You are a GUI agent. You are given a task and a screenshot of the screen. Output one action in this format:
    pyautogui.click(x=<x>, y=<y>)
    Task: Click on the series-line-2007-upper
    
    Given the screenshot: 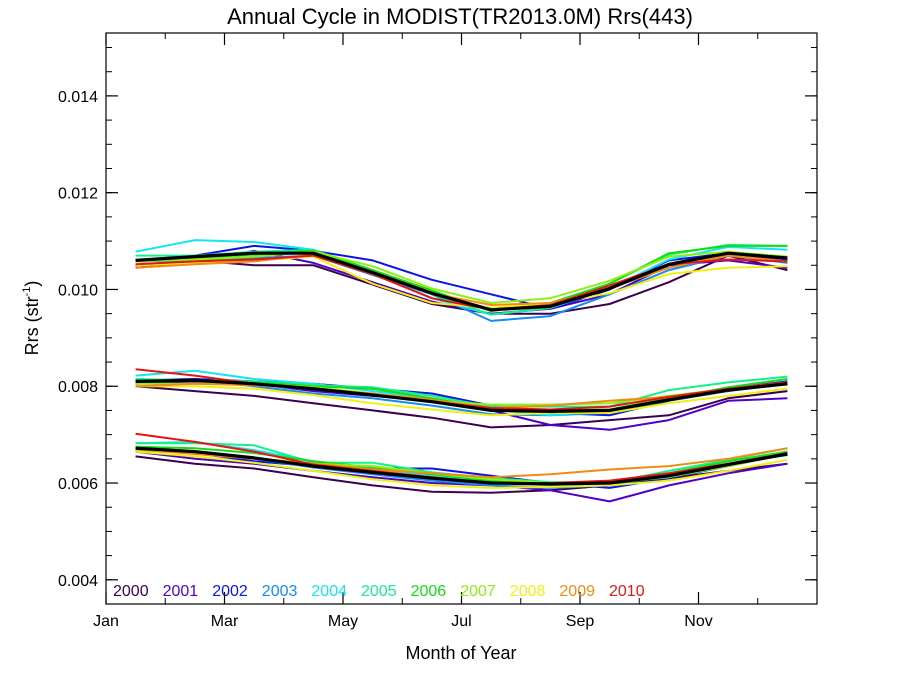 What is the action you would take?
    pyautogui.click(x=461, y=277)
    